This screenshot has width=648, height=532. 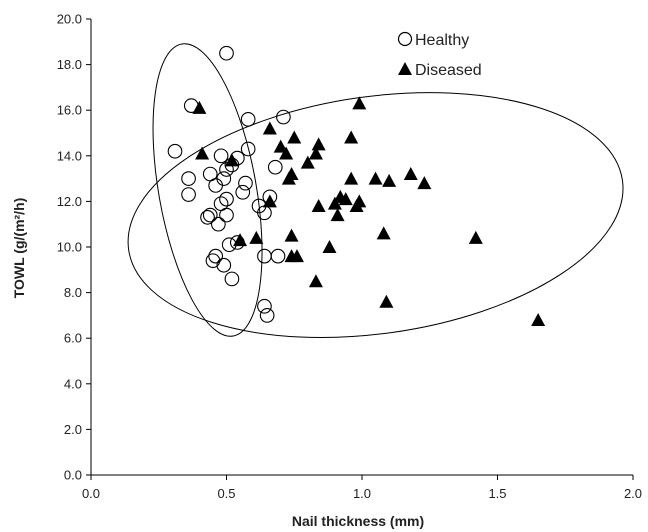 I want to click on x-tick-label: 2.0, so click(x=633, y=493).